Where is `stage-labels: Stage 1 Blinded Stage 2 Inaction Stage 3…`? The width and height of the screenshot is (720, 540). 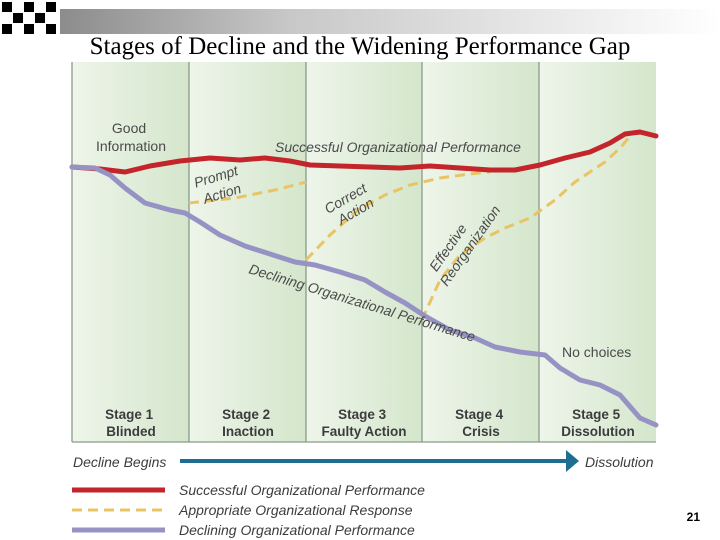
stage-labels: Stage 1 Blinded Stage 2 Inaction Stage 3… is located at coordinates (370, 423).